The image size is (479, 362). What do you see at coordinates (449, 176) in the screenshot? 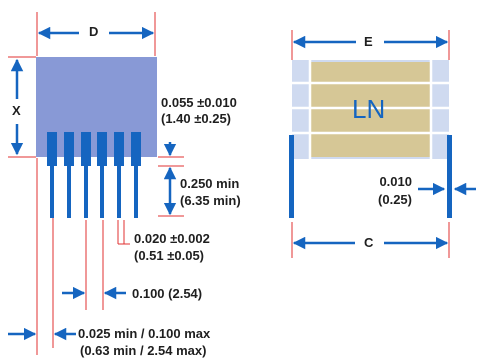
I see `right-lead` at bounding box center [449, 176].